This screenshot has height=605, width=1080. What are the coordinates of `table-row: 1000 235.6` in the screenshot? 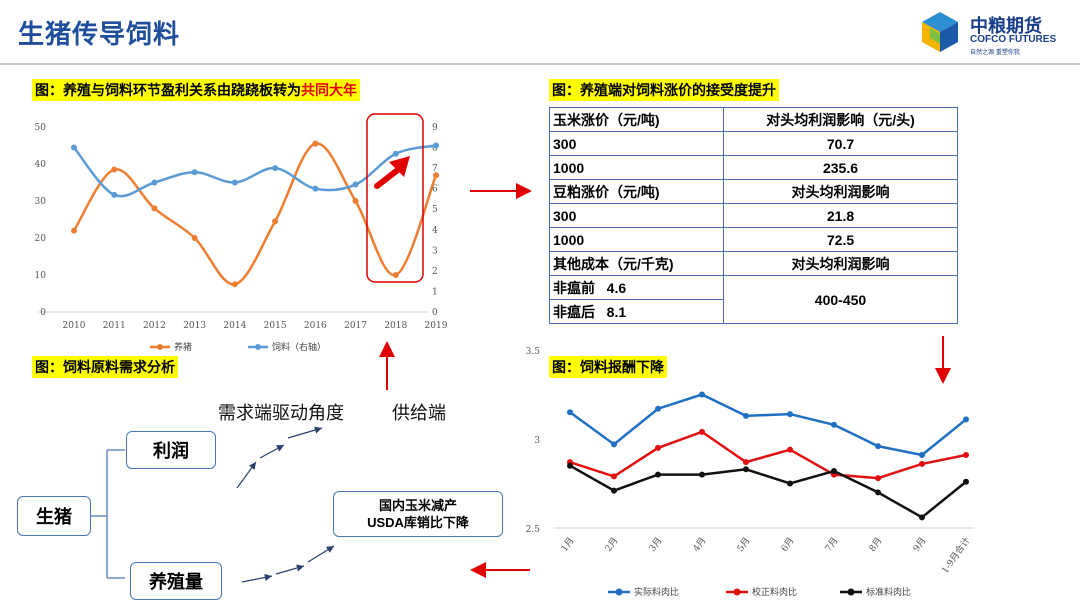 It's located at (753, 167).